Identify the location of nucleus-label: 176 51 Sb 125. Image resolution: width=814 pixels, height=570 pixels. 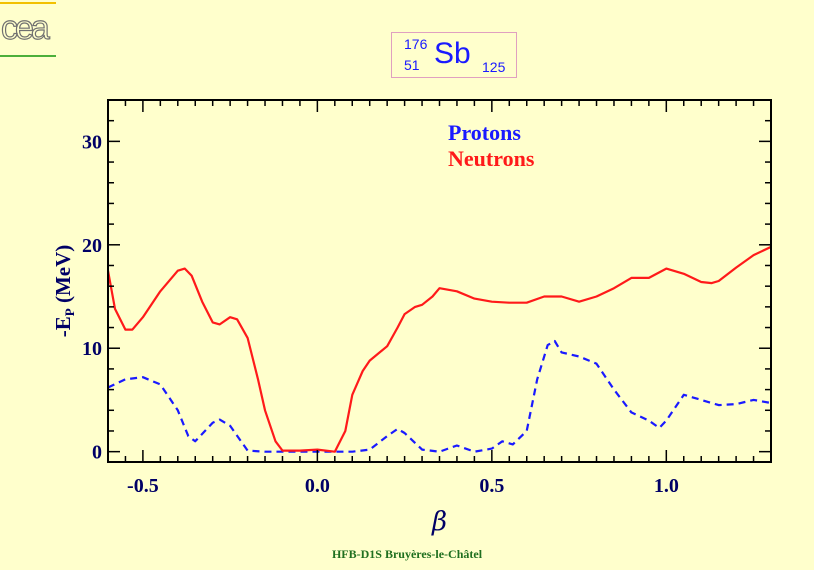
(454, 55).